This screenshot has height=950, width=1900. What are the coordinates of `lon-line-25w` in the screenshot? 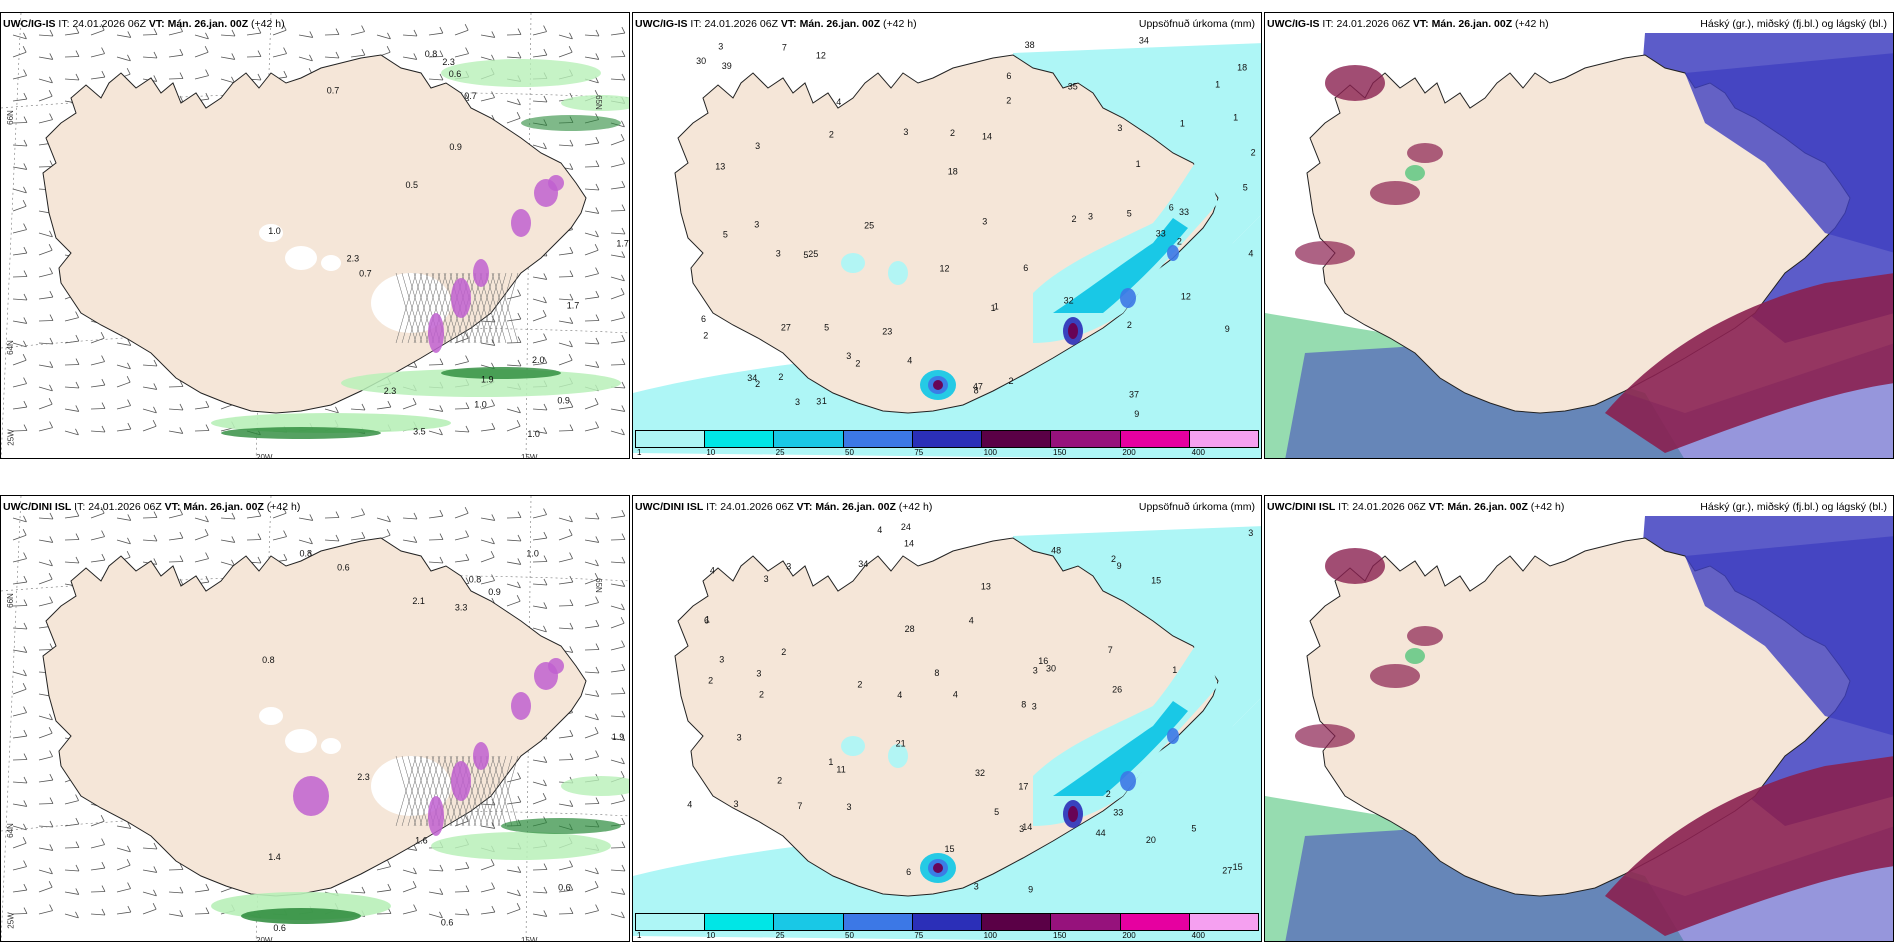 It's located at (11, 235).